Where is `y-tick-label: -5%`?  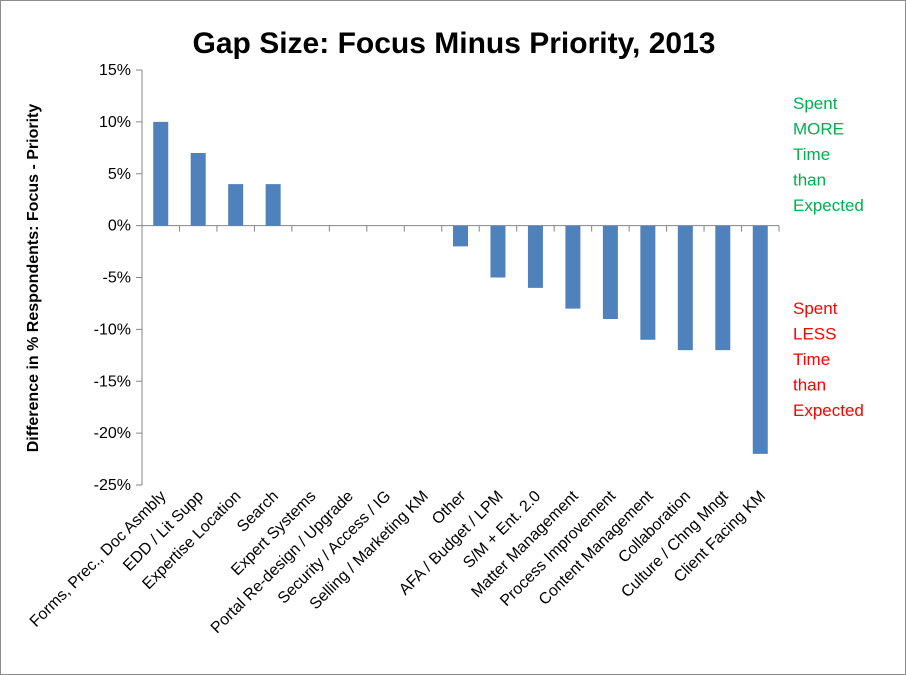 y-tick-label: -5% is located at coordinates (117, 278).